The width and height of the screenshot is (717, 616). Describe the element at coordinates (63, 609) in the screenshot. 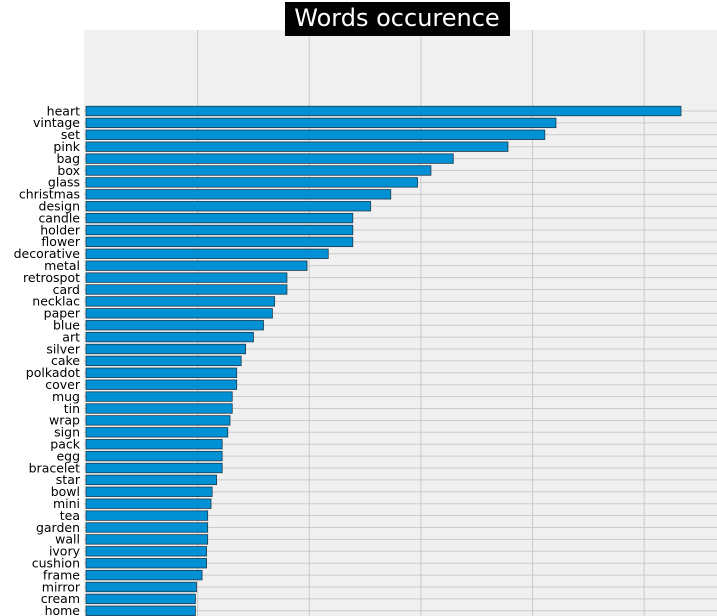

I see `category-label: home` at that location.